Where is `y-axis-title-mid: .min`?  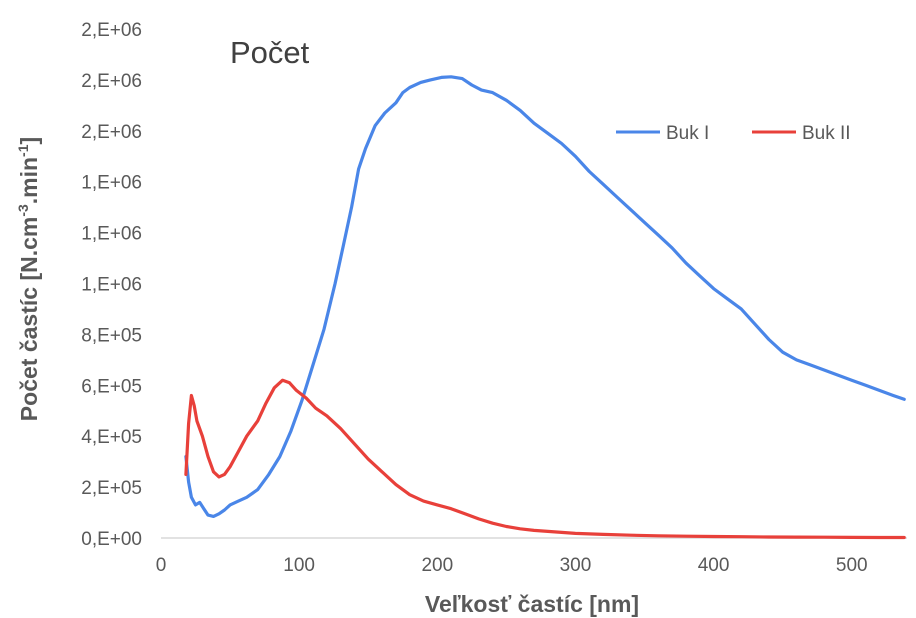 y-axis-title-mid: .min is located at coordinates (29, 180).